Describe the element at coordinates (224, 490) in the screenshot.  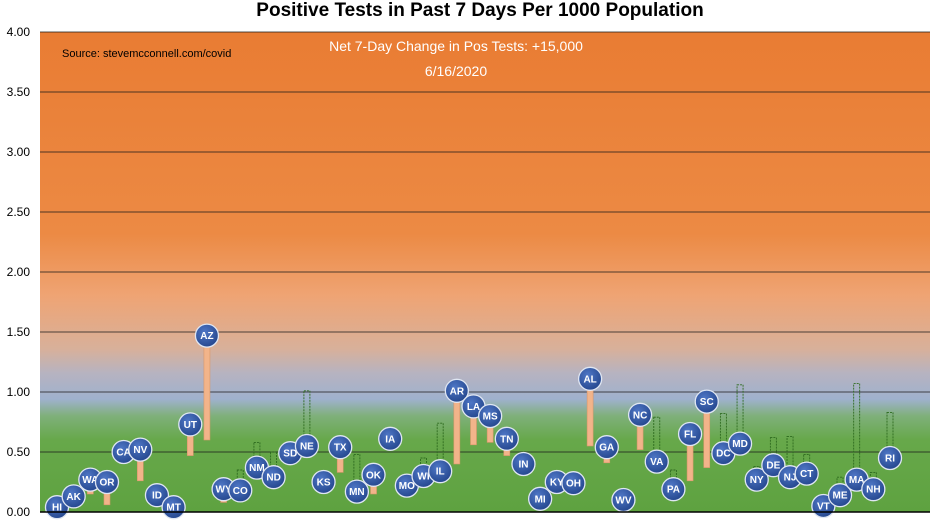
I see `state-label: WY` at that location.